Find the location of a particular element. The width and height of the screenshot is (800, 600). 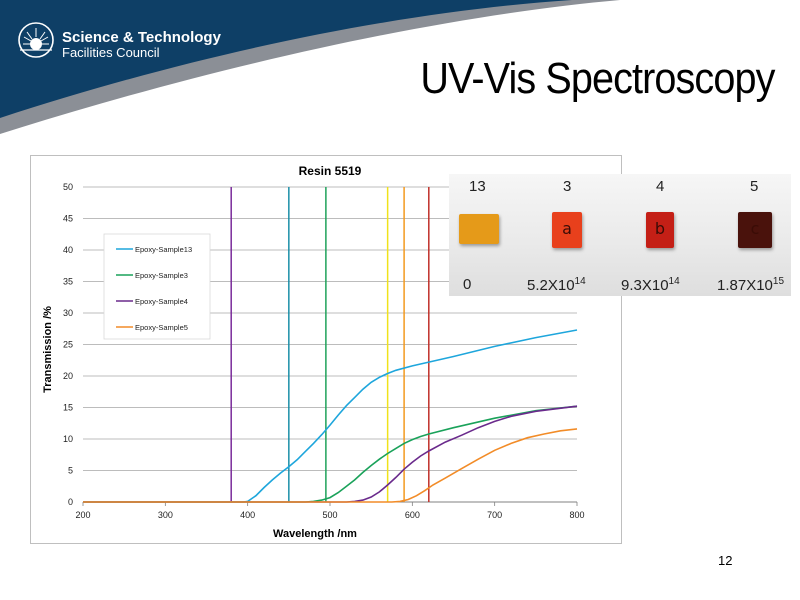

stfc-logo-icon is located at coordinates (36, 40).